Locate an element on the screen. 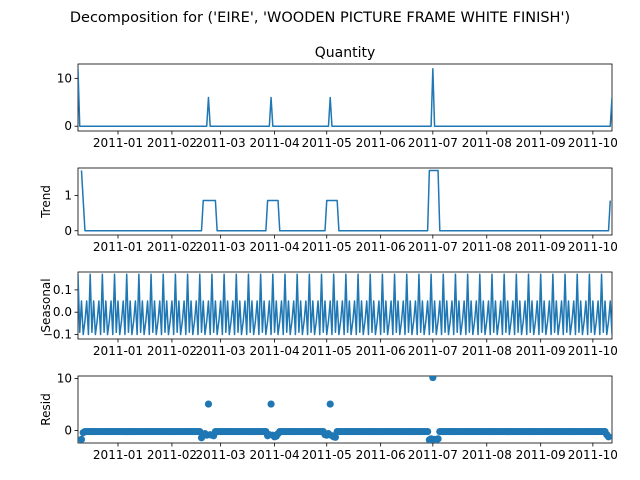 The width and height of the screenshot is (640, 480). y-tick-label: 0.1 is located at coordinates (62, 290).